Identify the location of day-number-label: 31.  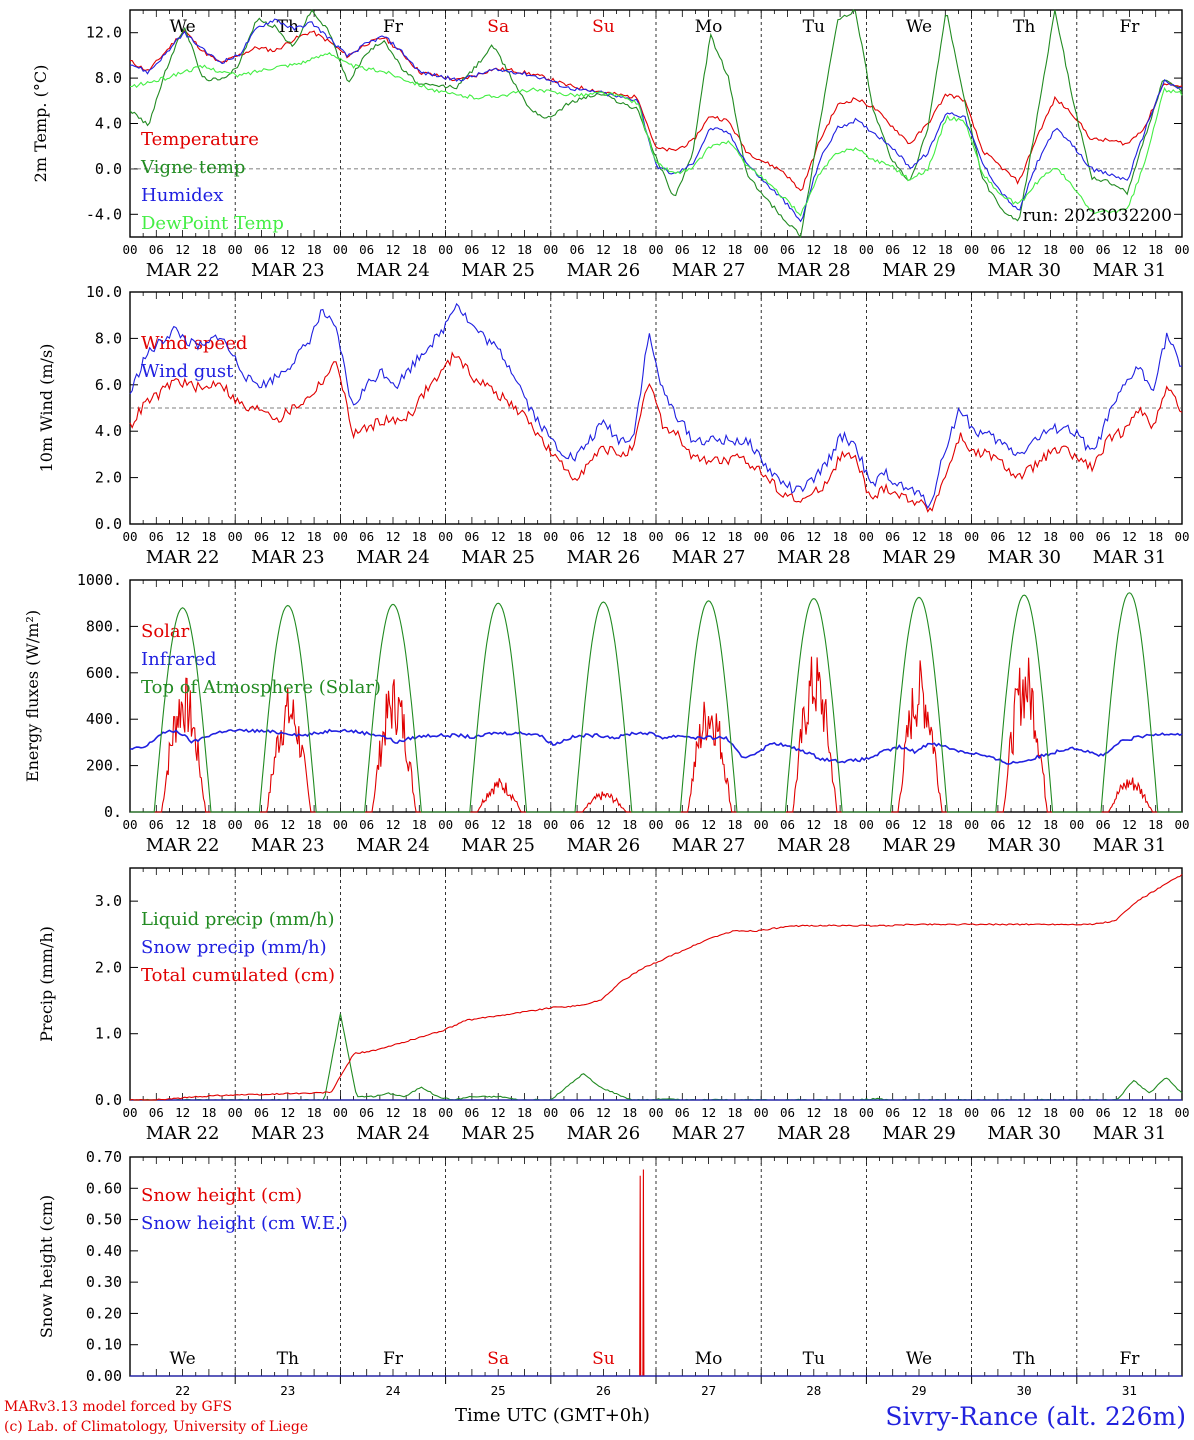
(1129, 1390).